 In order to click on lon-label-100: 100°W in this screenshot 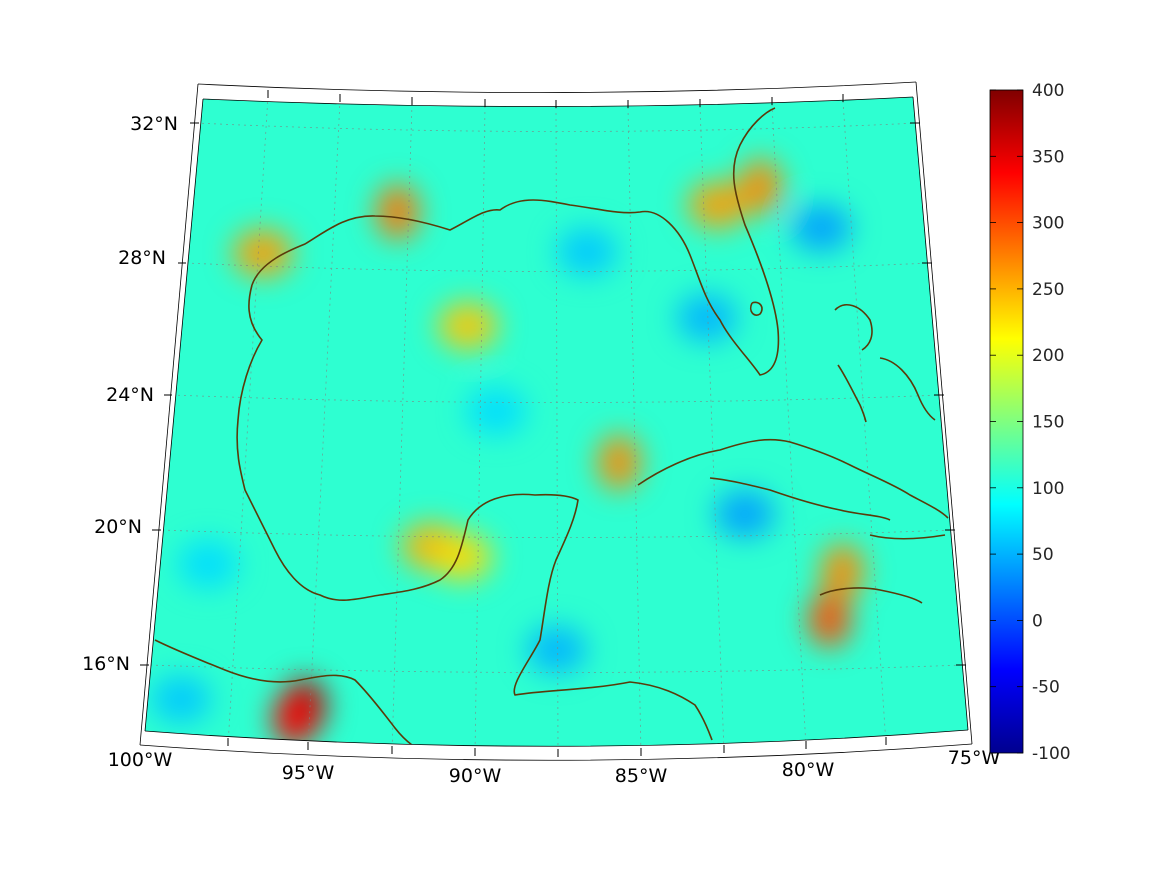, I will do `click(140, 760)`.